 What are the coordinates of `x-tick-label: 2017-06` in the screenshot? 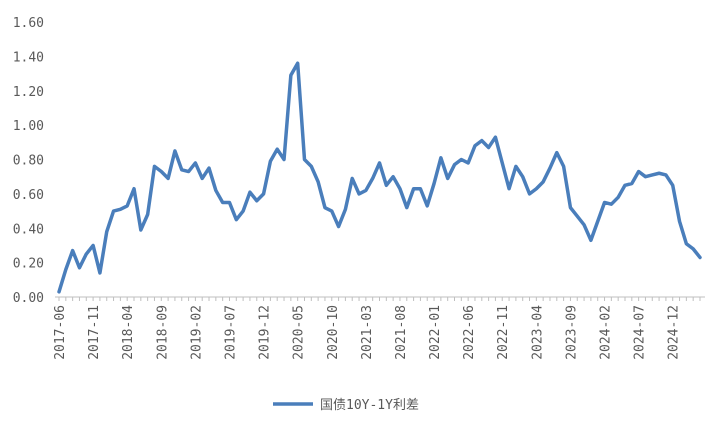 It's located at (60, 332).